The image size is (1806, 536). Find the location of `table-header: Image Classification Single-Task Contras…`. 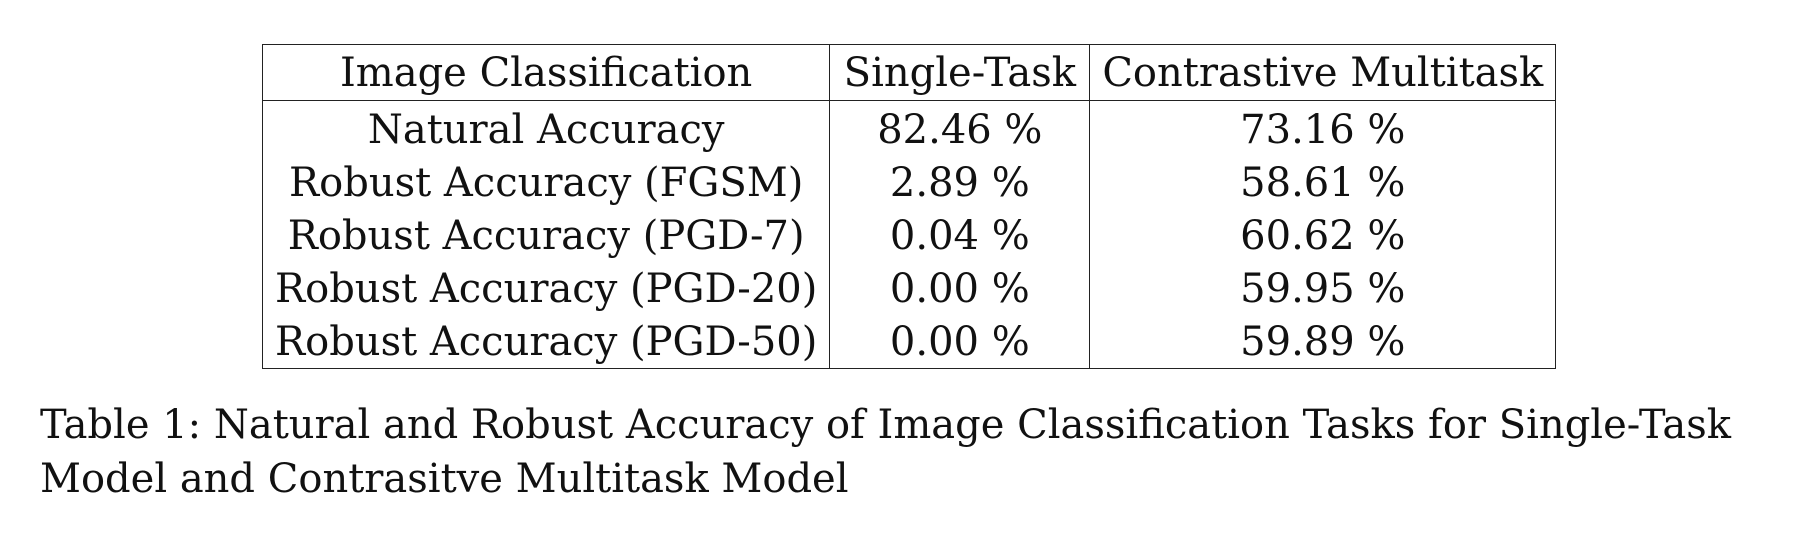

table-header: Image Classification Single-Task Contras… is located at coordinates (909, 72).